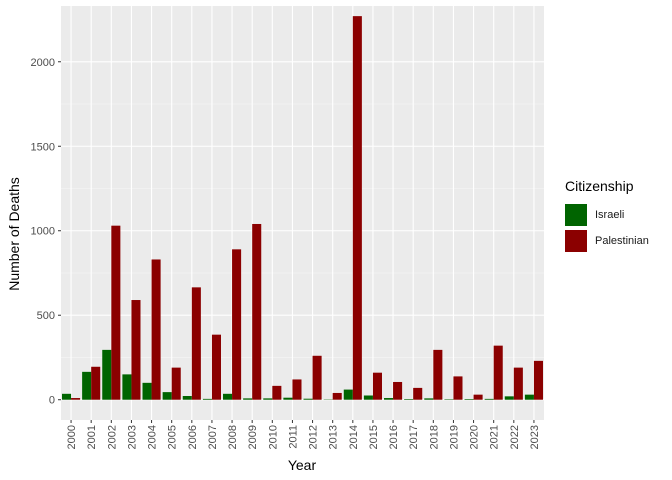 The height and width of the screenshot is (480, 672). I want to click on legend-key-palestinian, so click(576, 241).